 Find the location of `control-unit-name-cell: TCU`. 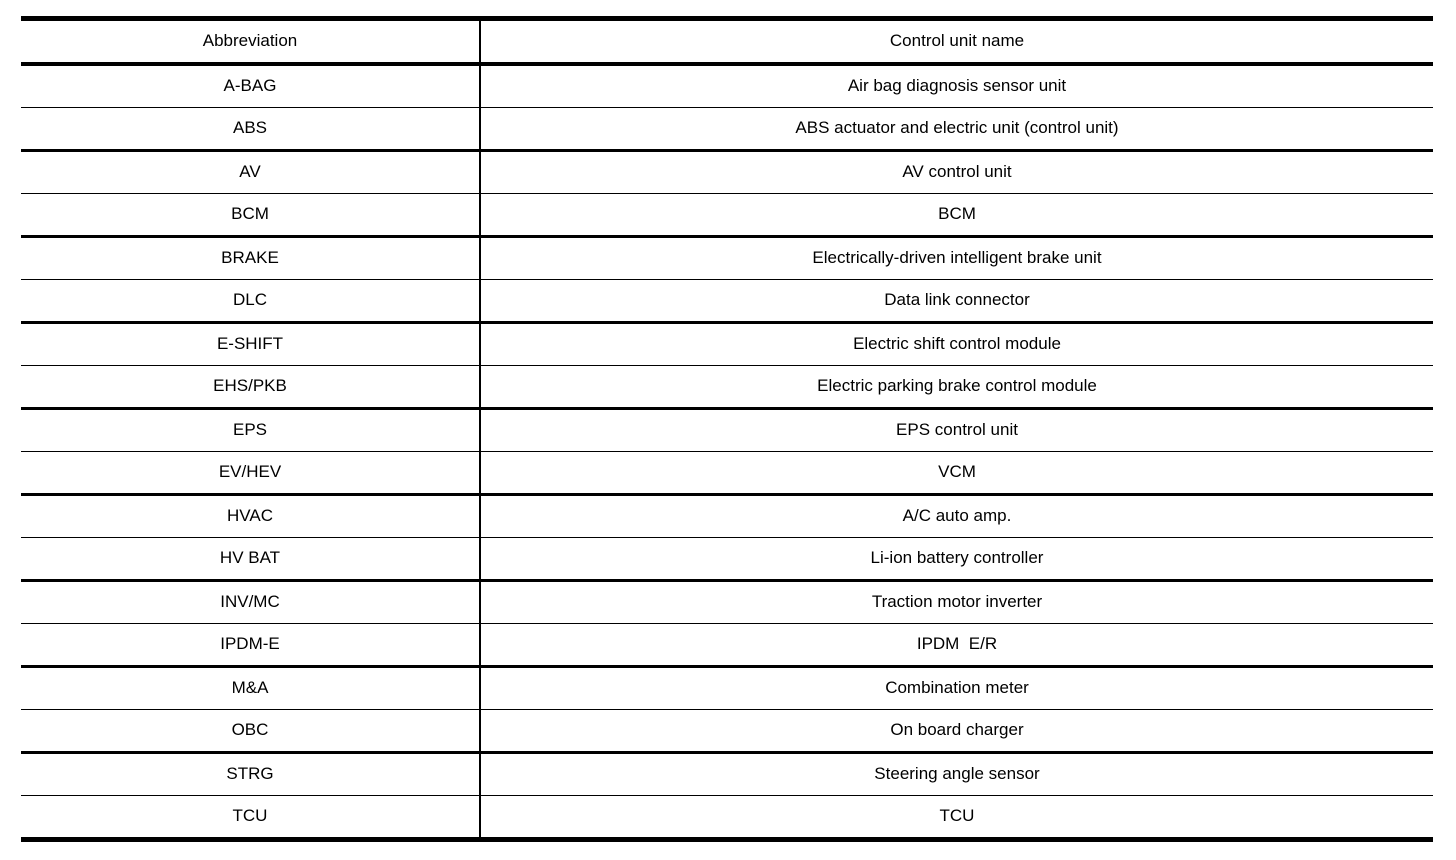

control-unit-name-cell: TCU is located at coordinates (957, 816).